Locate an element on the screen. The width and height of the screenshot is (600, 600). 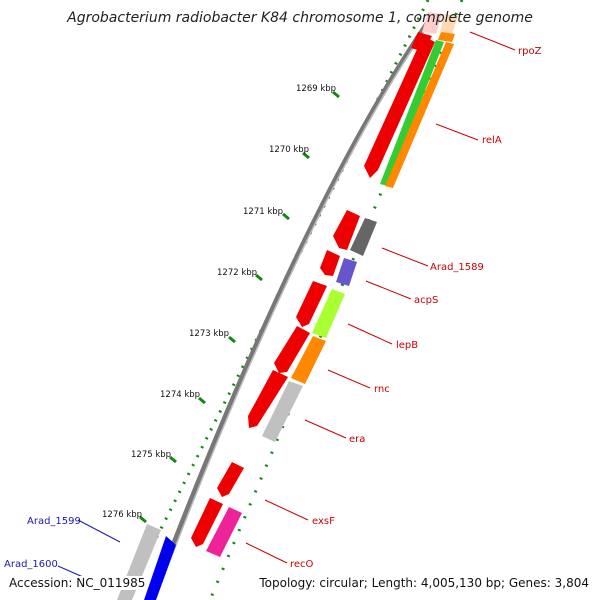
accession-text: Accession: NC_011985 is located at coordinates (77, 583).